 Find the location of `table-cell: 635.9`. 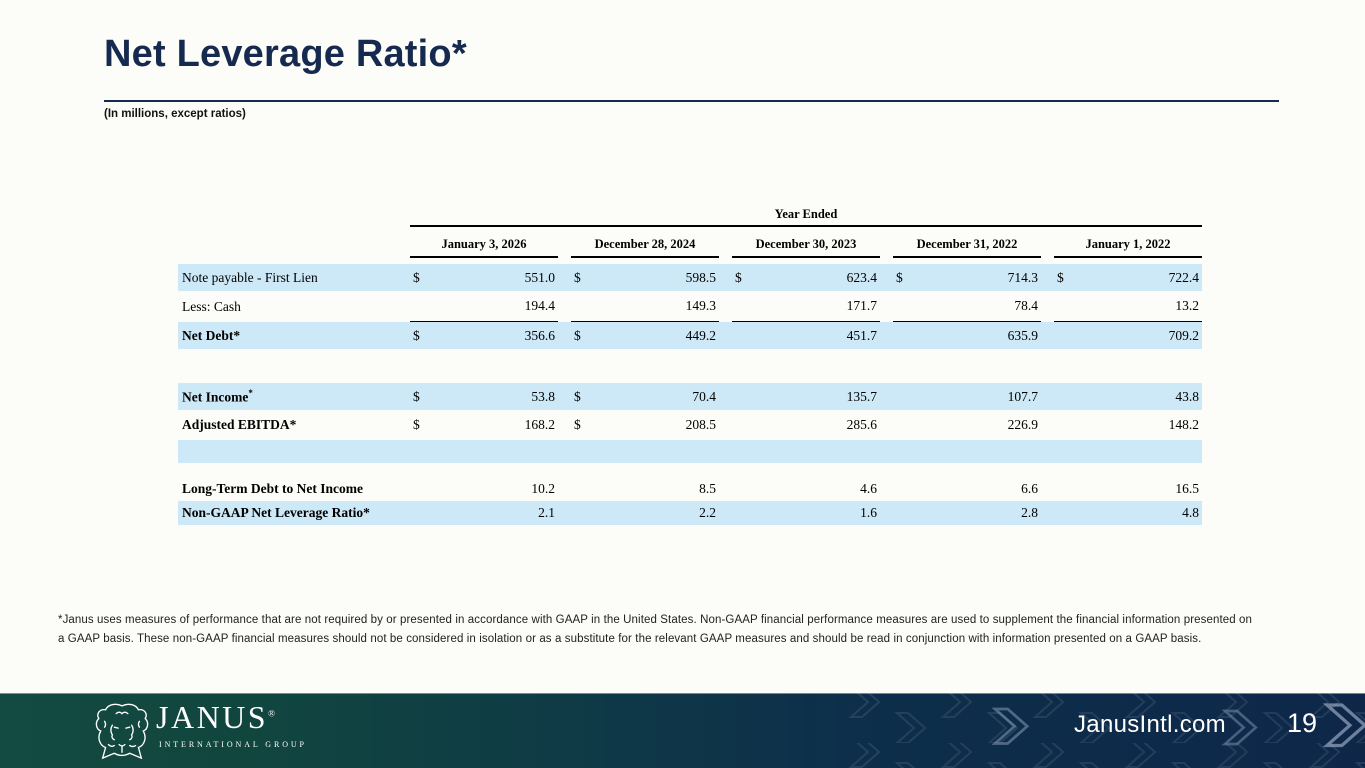

table-cell: 635.9 is located at coordinates (967, 335).